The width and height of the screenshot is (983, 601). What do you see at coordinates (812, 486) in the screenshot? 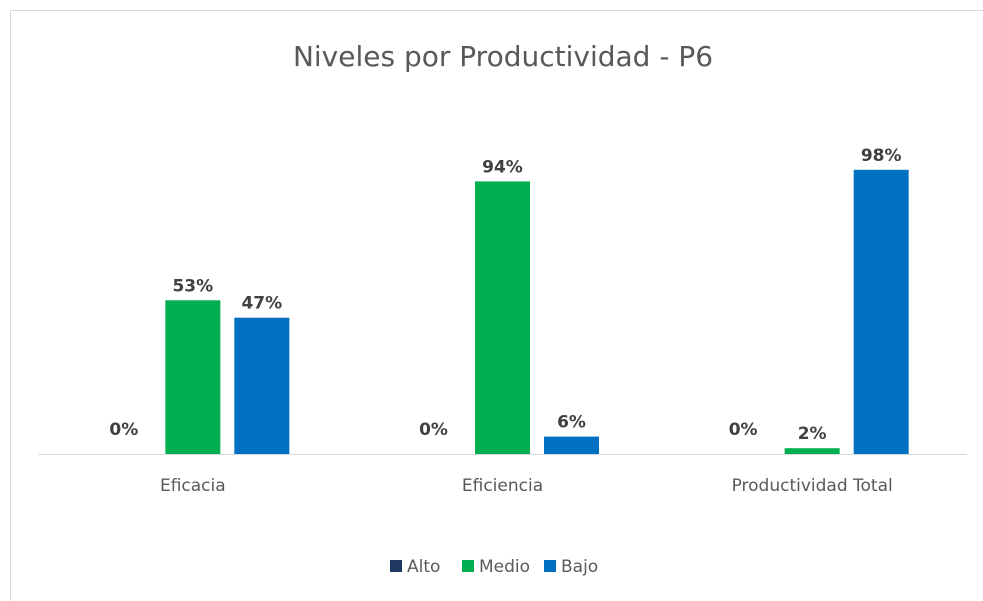
I see `x-tick-label: Productividad Total` at bounding box center [812, 486].